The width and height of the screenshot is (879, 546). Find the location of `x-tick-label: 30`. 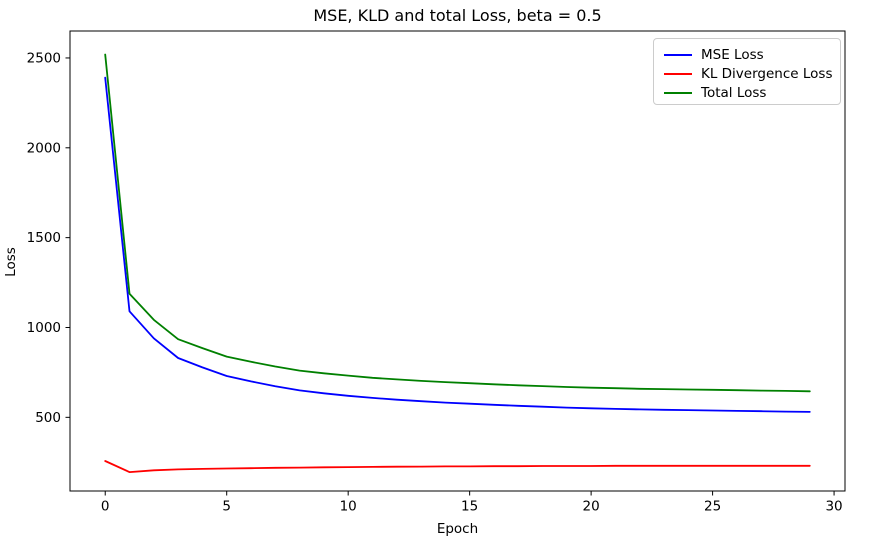

x-tick-label: 30 is located at coordinates (833, 507).